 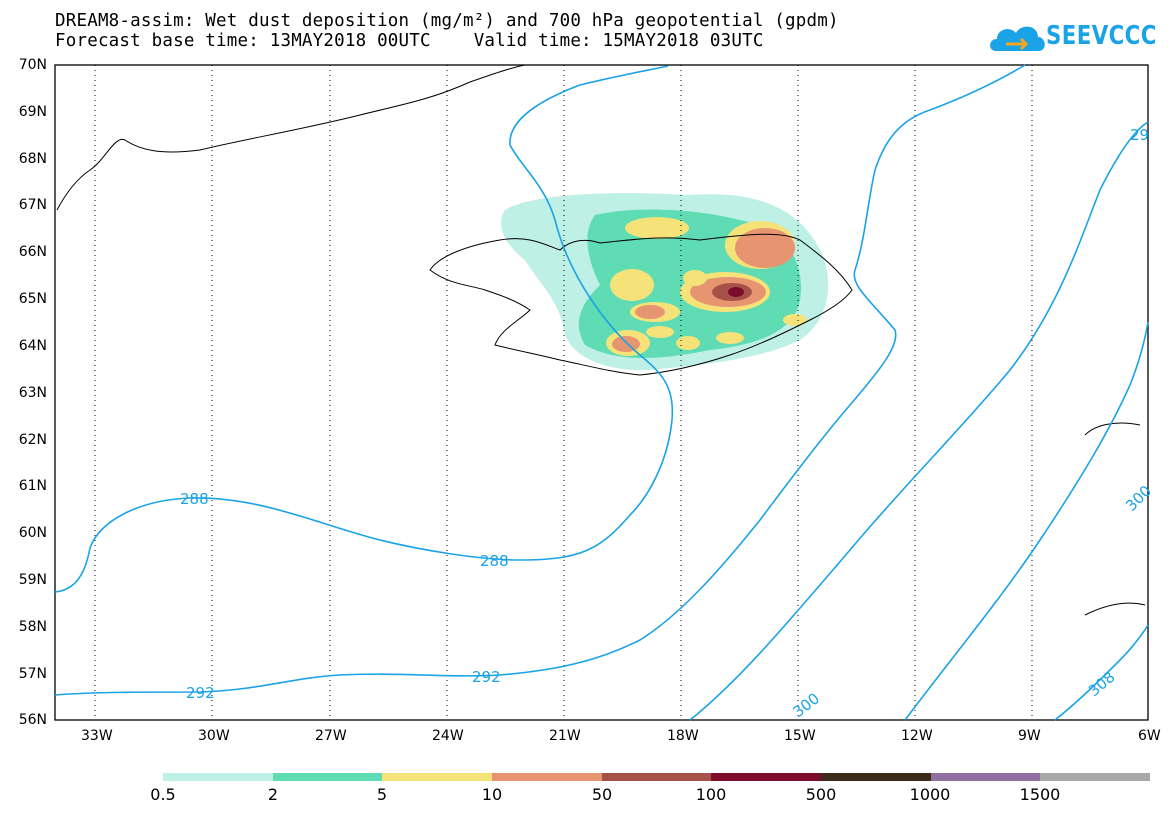 I want to click on legend-label: 5, so click(x=382, y=794).